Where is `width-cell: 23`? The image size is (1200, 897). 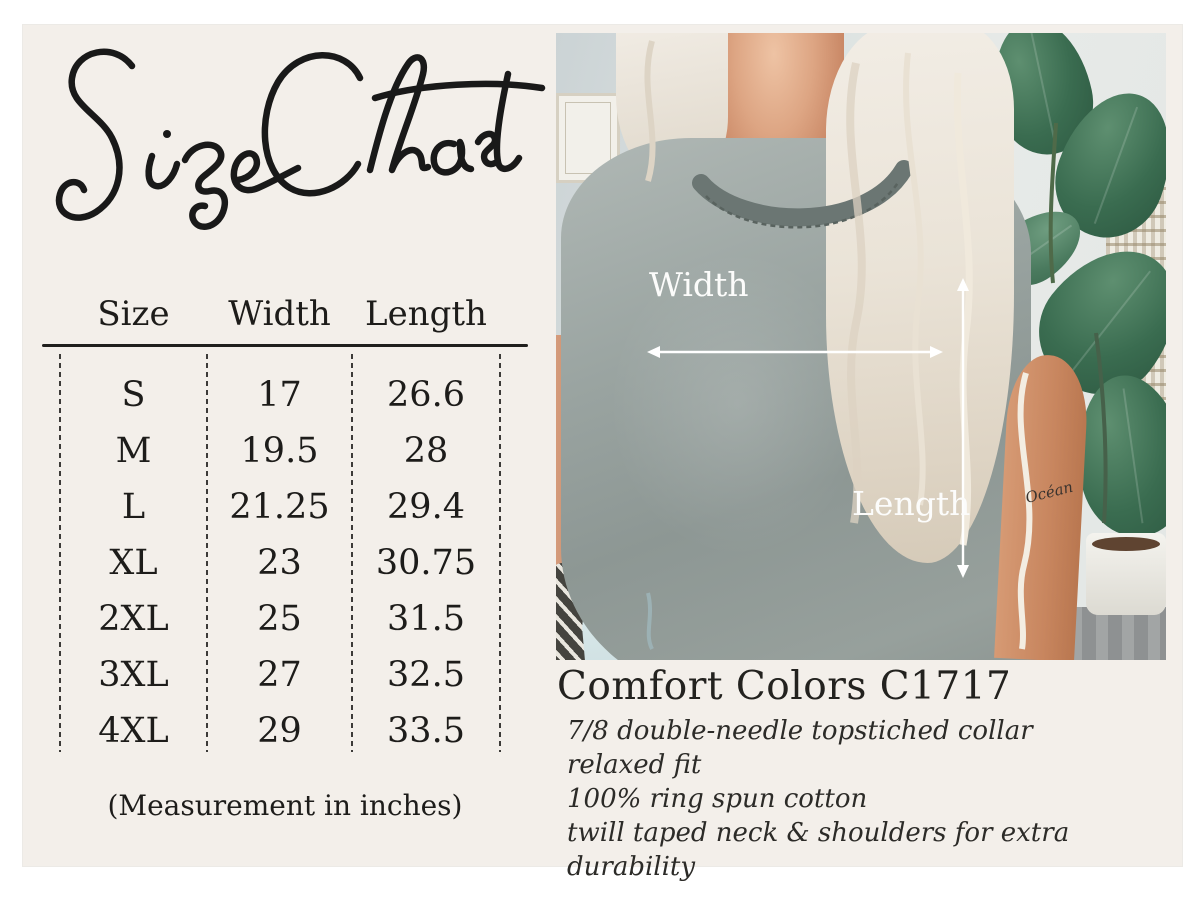 width-cell: 23 is located at coordinates (279, 563).